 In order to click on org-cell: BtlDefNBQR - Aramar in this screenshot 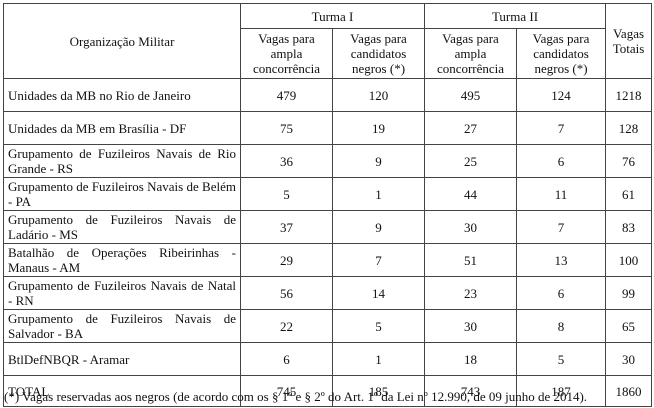, I will do `click(122, 359)`.